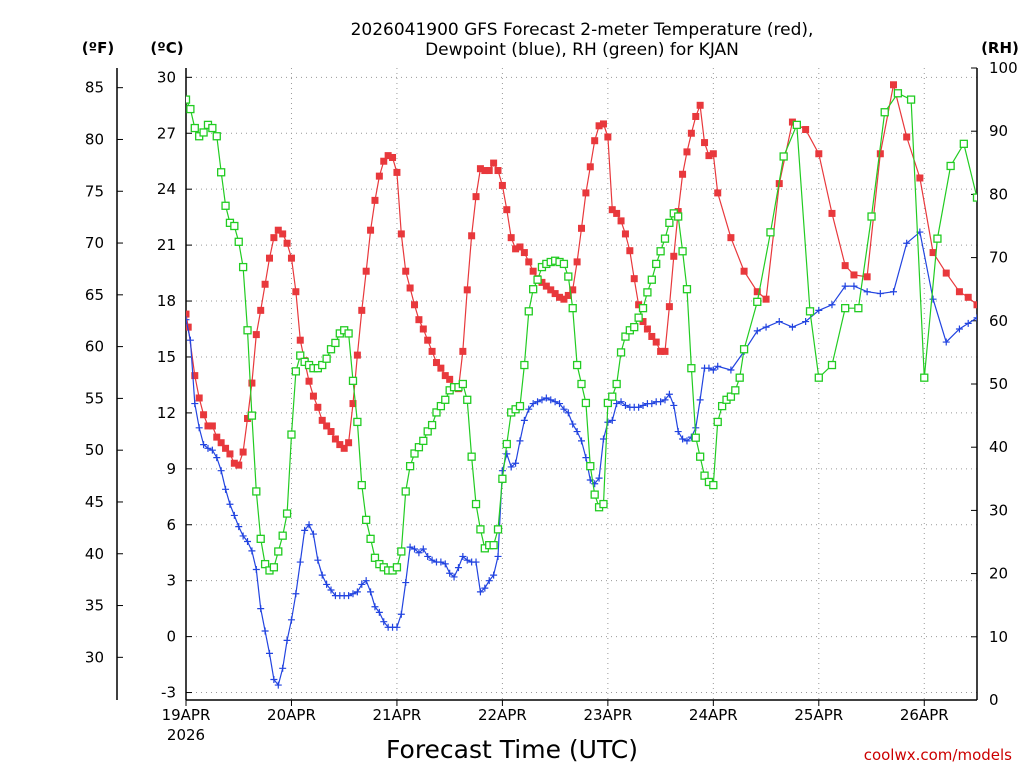 Image resolution: width=1024 pixels, height=768 pixels. I want to click on rh-tick-label: 0, so click(994, 700).